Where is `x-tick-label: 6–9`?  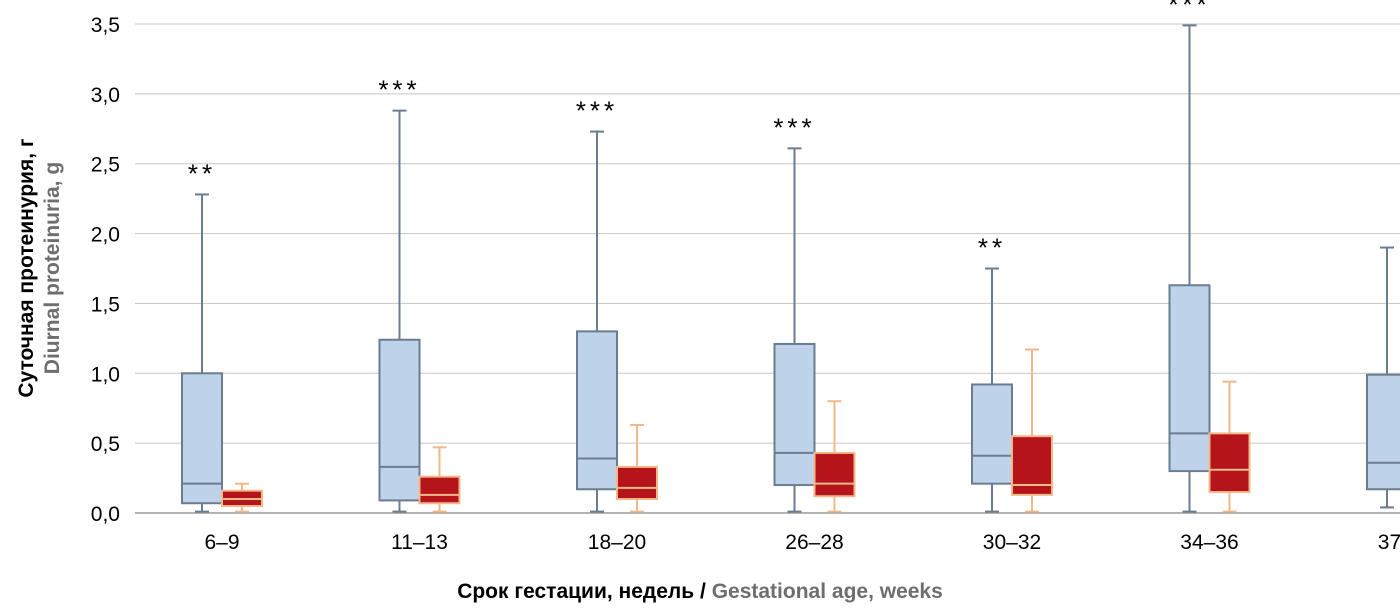
x-tick-label: 6–9 is located at coordinates (221, 542).